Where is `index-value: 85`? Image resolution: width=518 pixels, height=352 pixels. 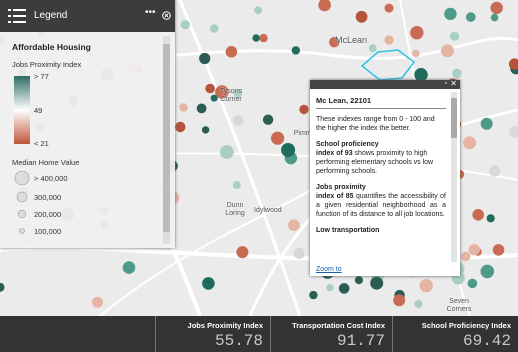
index-value: 85 is located at coordinates (349, 196).